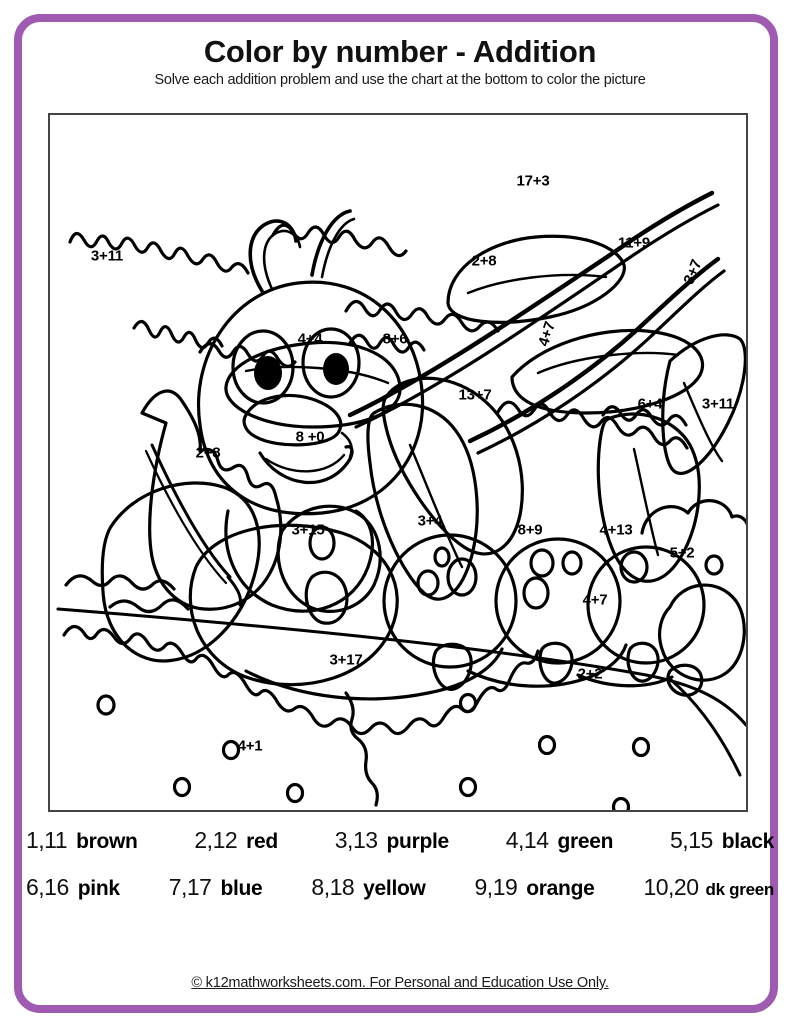  What do you see at coordinates (418, 841) in the screenshot?
I see `color-key-color-name: purple` at bounding box center [418, 841].